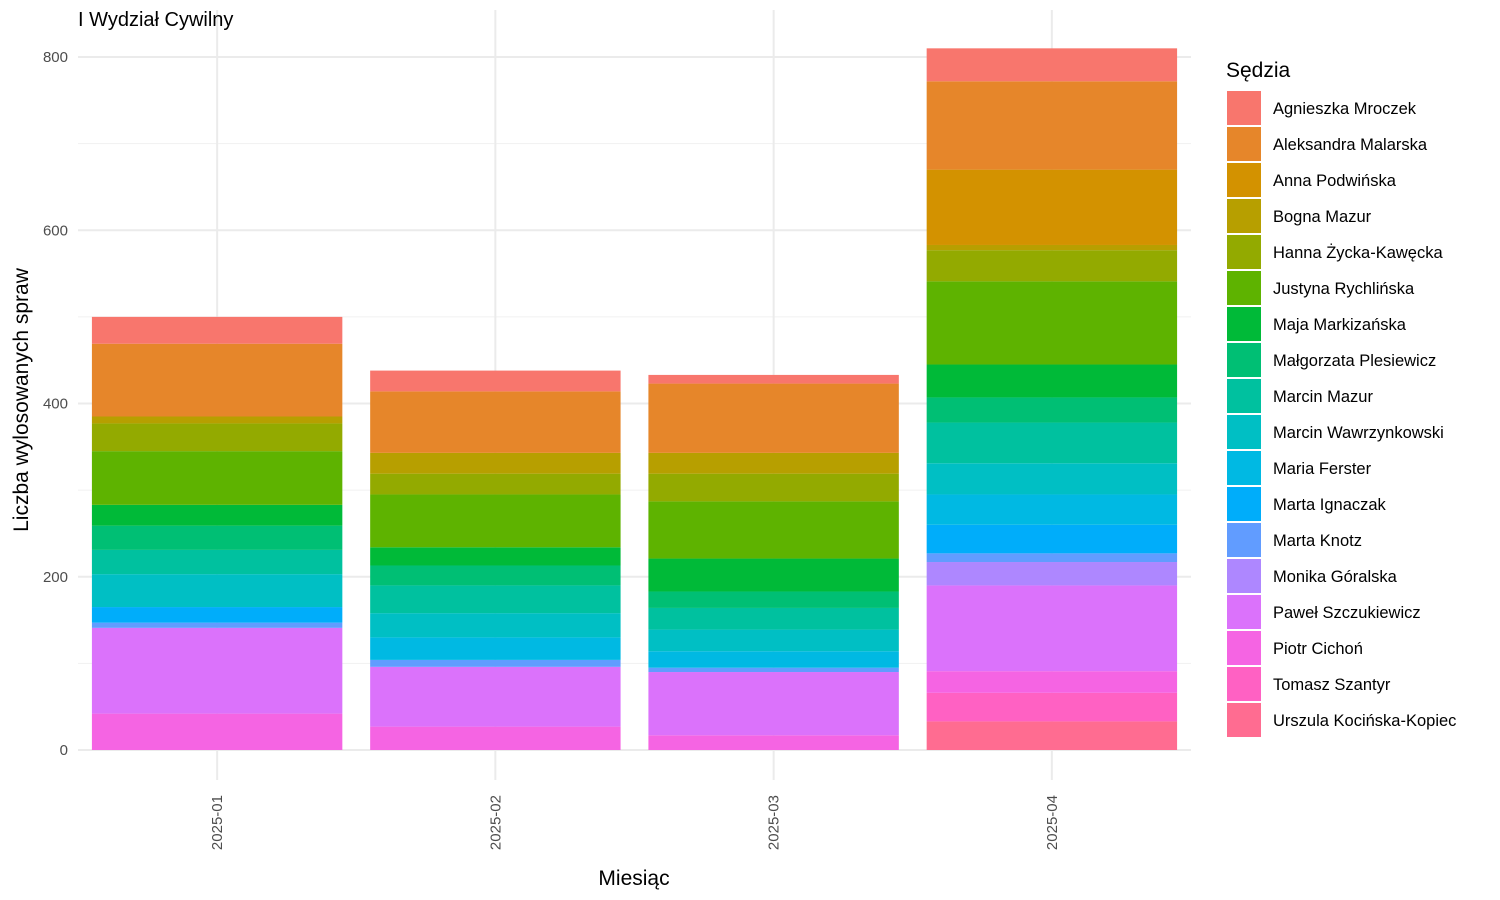  What do you see at coordinates (774, 822) in the screenshot?
I see `x-tick-label: 2025-03` at bounding box center [774, 822].